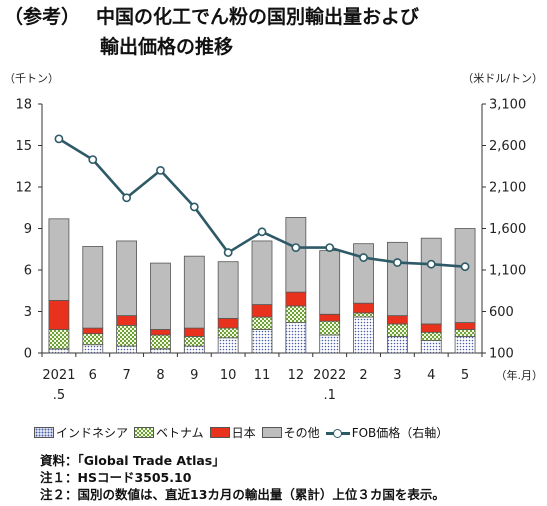 Image resolution: width=547 pixels, height=506 pixels. Describe the element at coordinates (58, 375) in the screenshot. I see `x-tick-label: 2021` at that location.